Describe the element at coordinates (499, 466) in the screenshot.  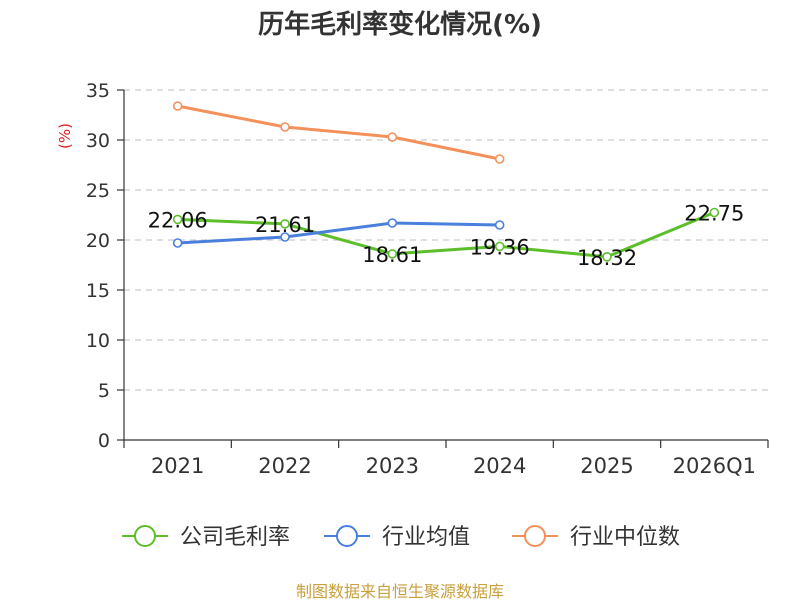
I see `x-tick-label: 2024` at that location.